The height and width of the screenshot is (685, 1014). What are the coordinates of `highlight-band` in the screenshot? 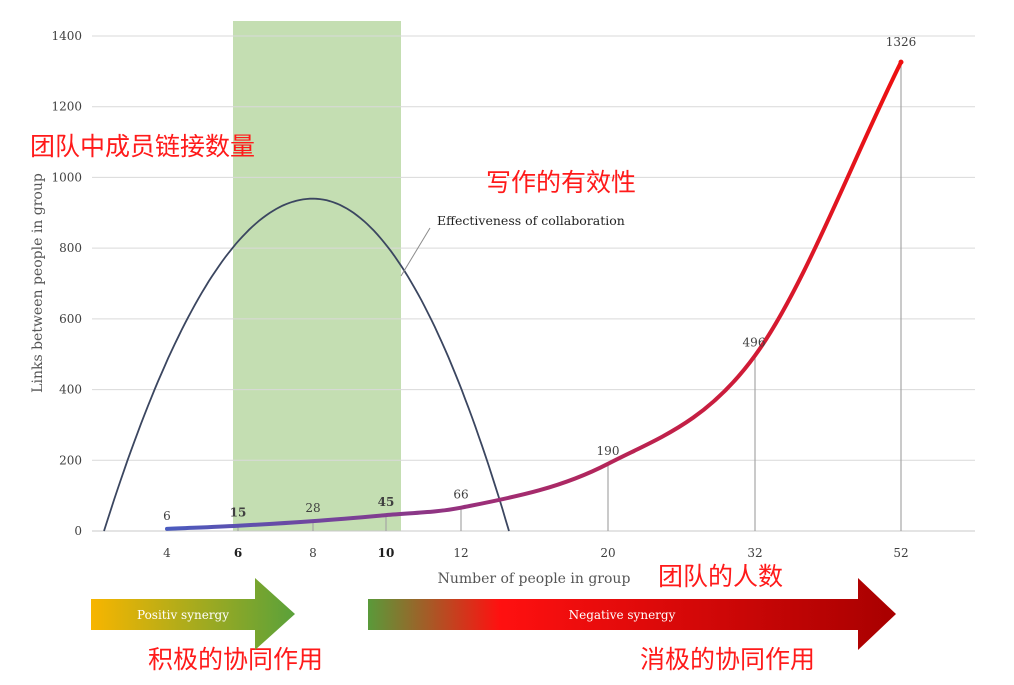 It's located at (317, 276).